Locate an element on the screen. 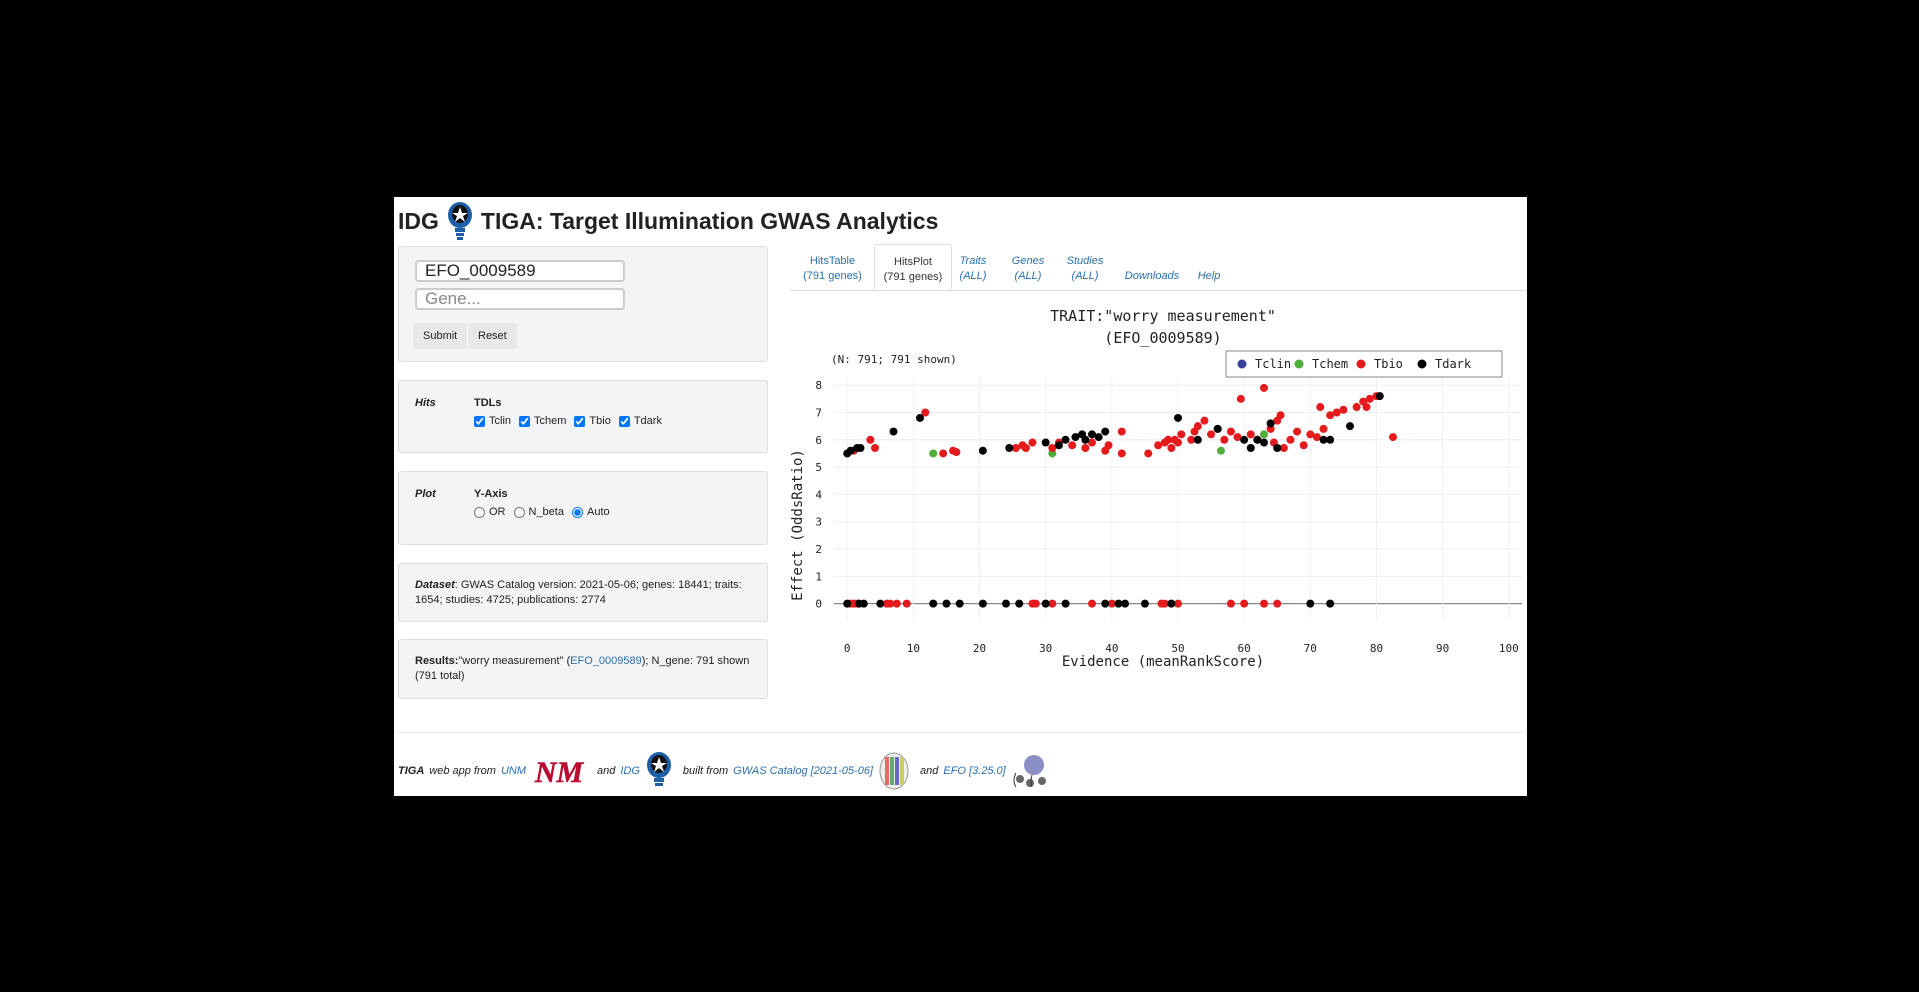  submit-button: Submit is located at coordinates (440, 336).